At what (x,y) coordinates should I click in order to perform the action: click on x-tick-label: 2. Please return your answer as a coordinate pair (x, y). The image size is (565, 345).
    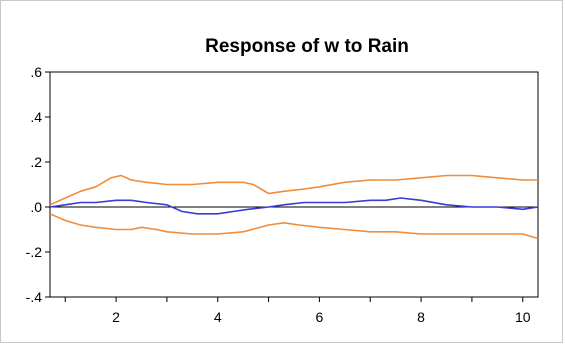
    Looking at the image, I should click on (116, 317).